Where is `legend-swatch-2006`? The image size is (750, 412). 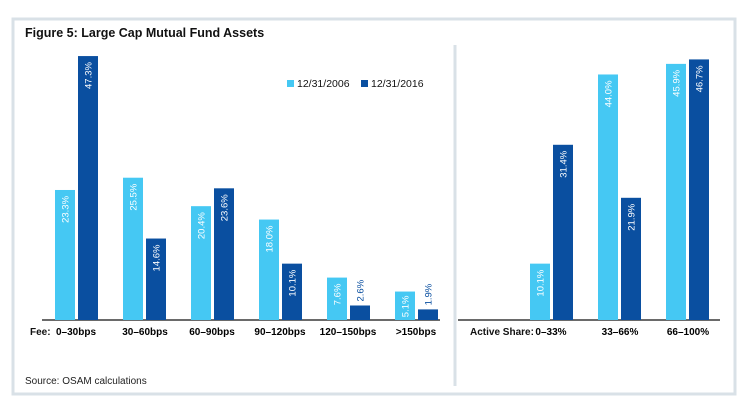
legend-swatch-2006 is located at coordinates (290, 83).